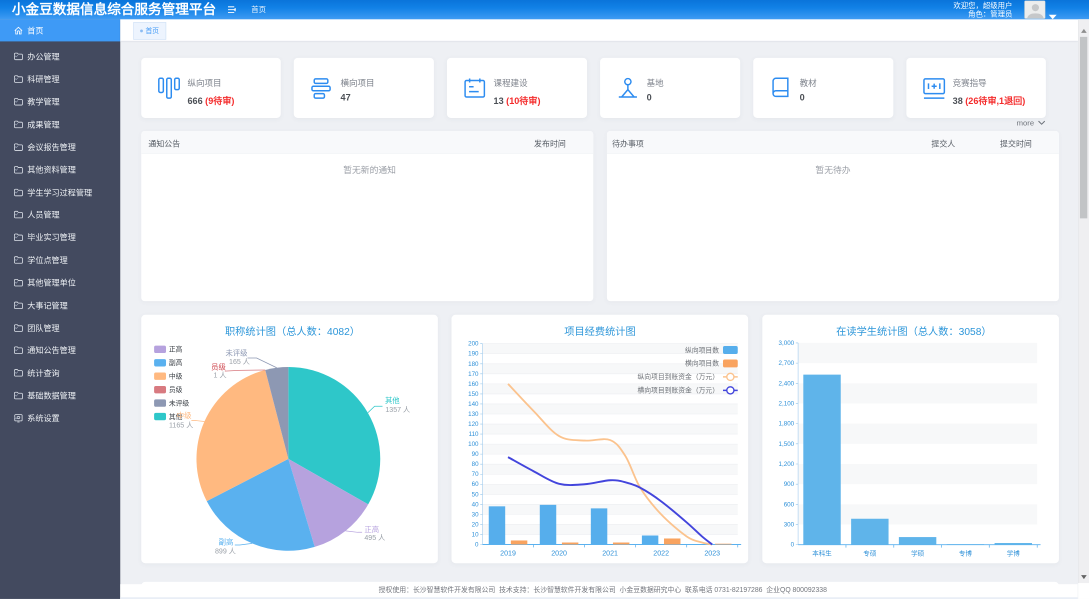 The image size is (1089, 599). I want to click on svg-text: 纵向项目到账资金（万元）, so click(679, 376).